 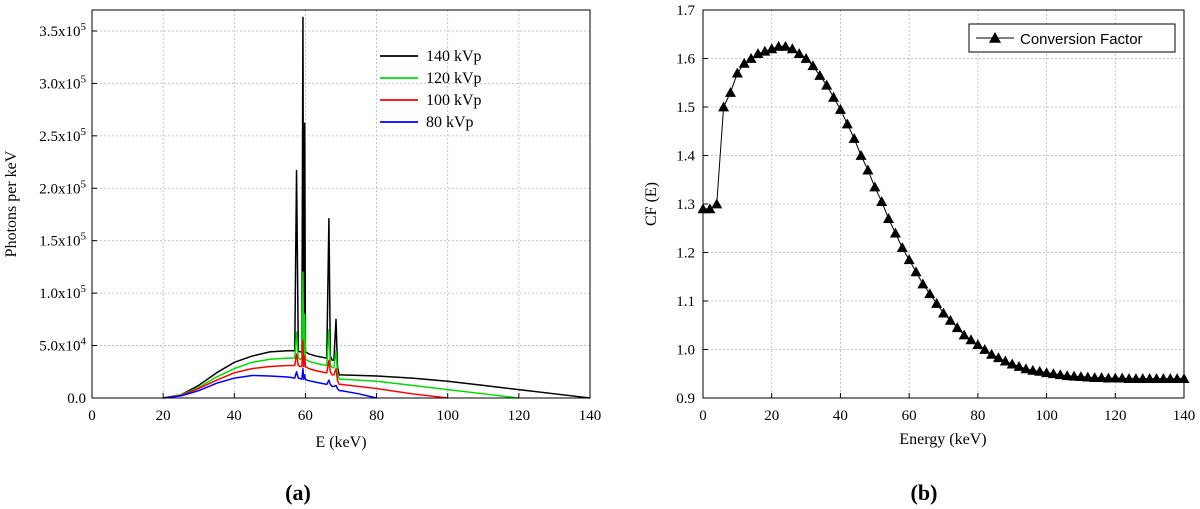 What do you see at coordinates (685, 11) in the screenshot?
I see `y-tick-label: 1.7` at bounding box center [685, 11].